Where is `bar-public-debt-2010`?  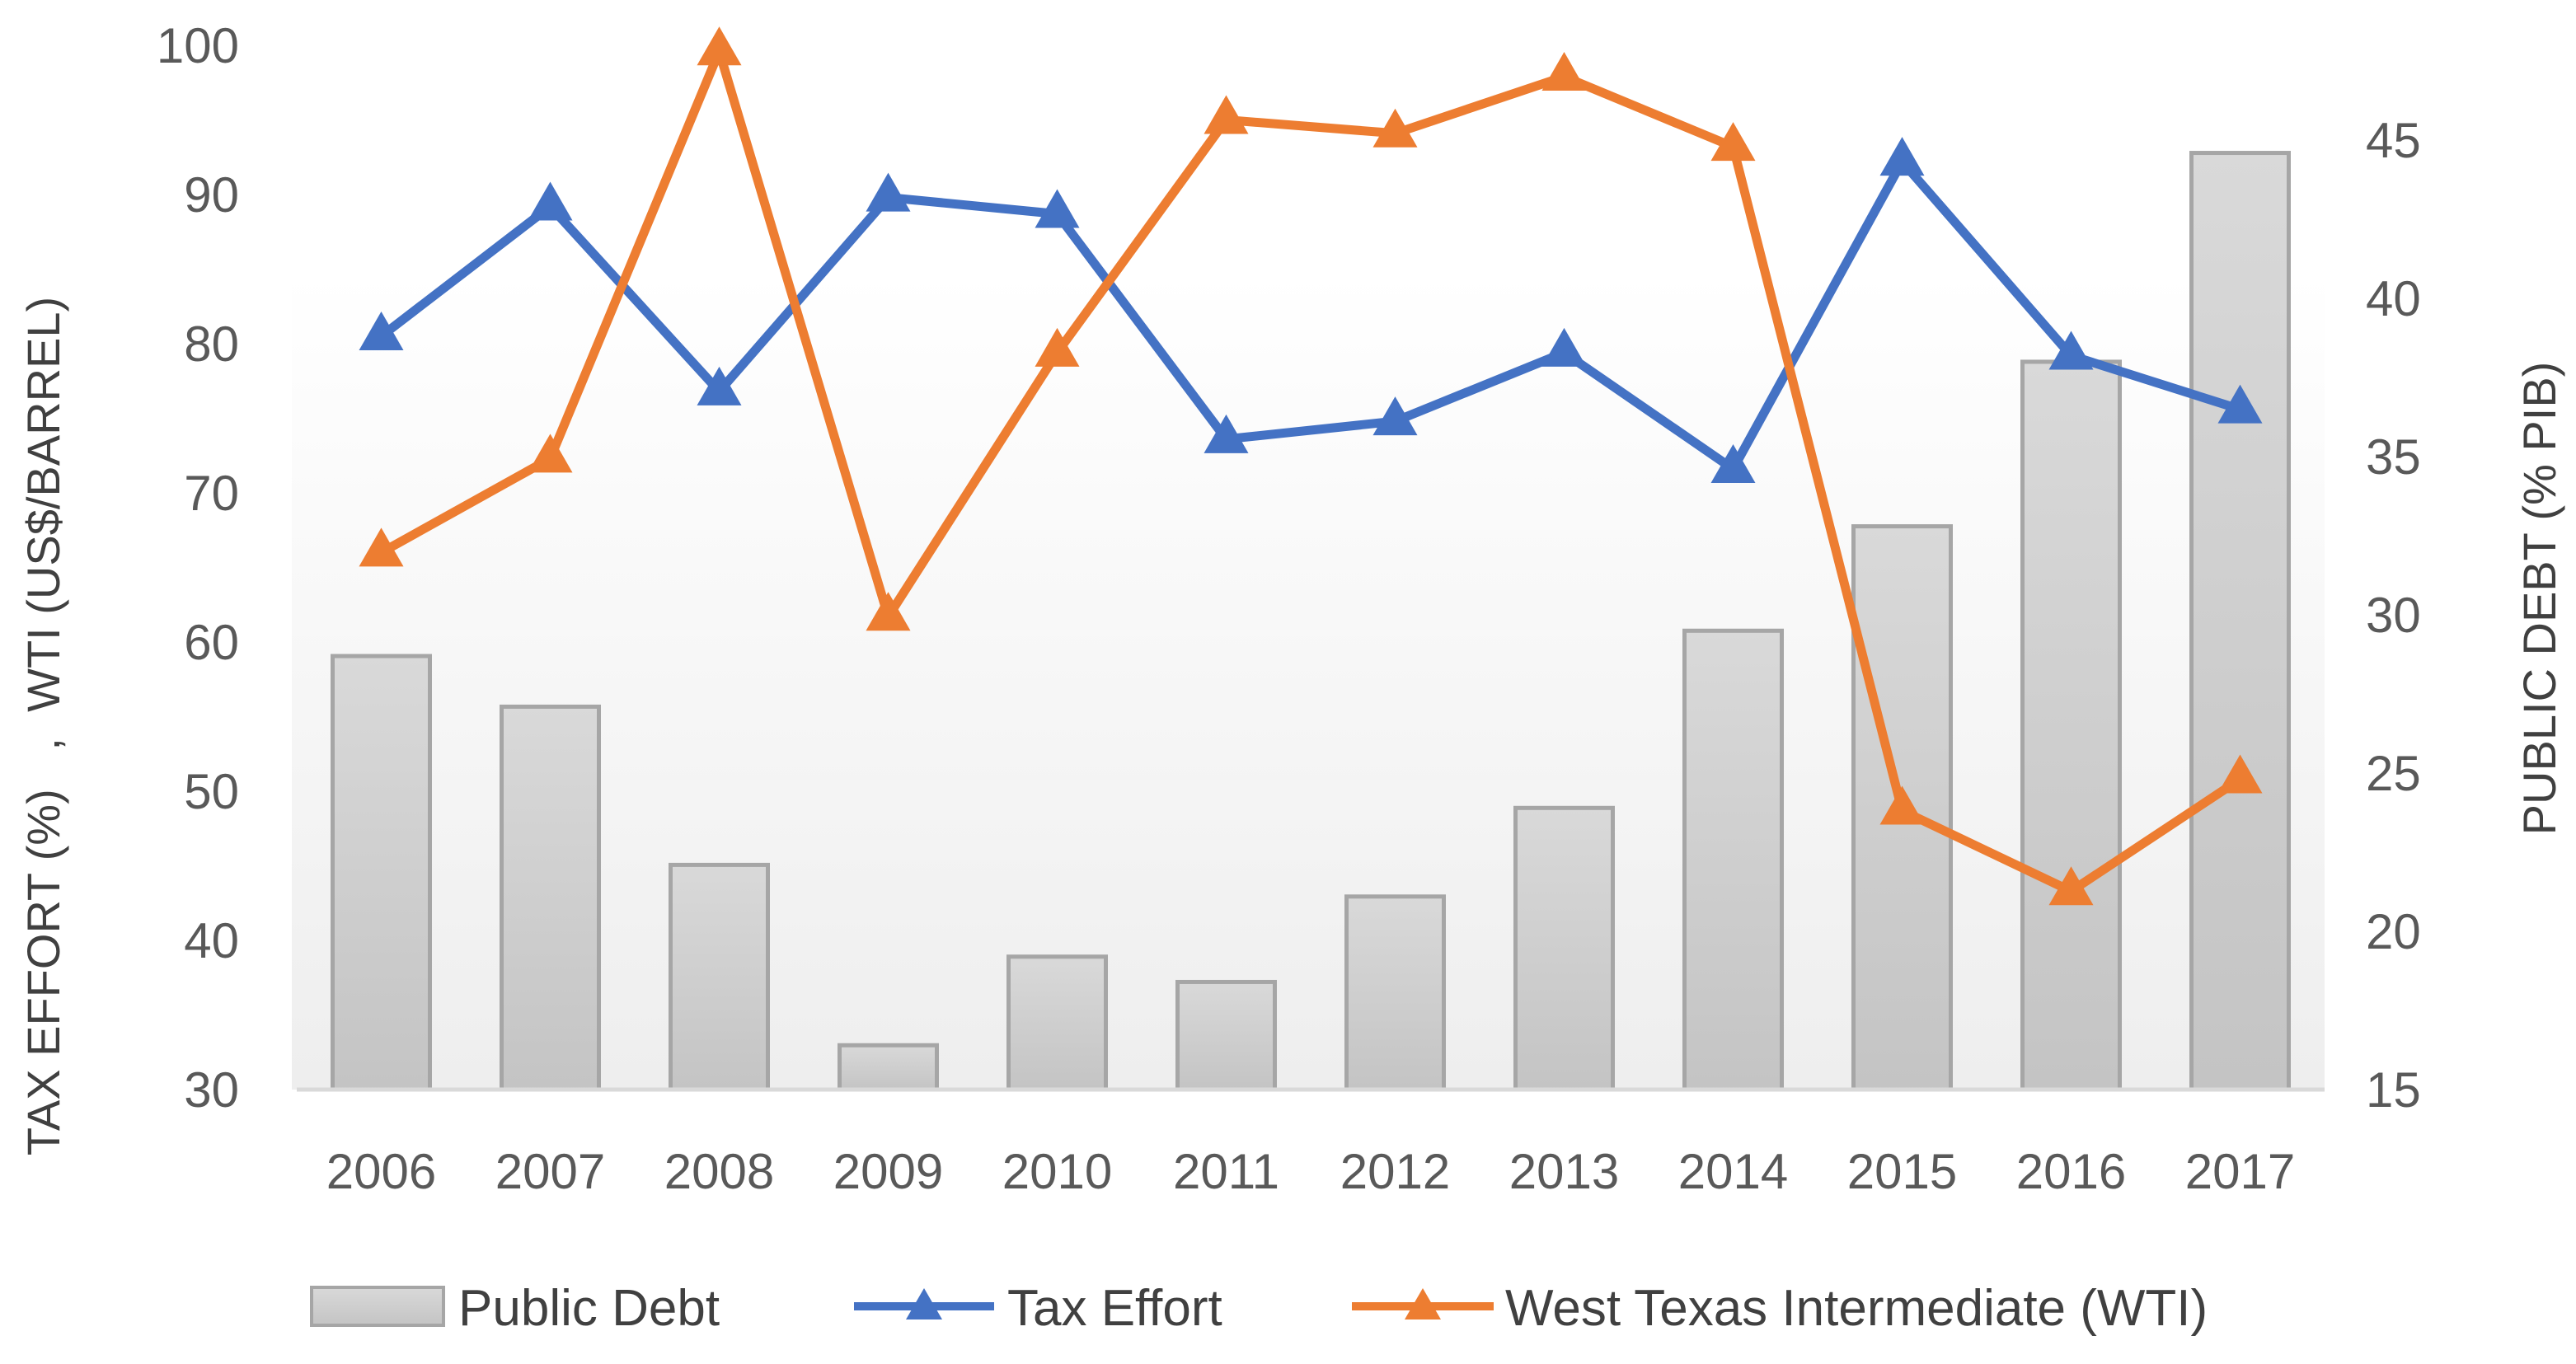 bar-public-debt-2010 is located at coordinates (1057, 1023).